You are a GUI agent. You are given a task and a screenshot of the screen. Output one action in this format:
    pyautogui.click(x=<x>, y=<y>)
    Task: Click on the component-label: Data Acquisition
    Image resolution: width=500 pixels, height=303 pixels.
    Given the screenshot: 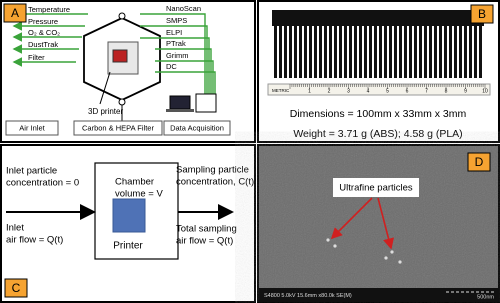 What is the action you would take?
    pyautogui.click(x=197, y=127)
    